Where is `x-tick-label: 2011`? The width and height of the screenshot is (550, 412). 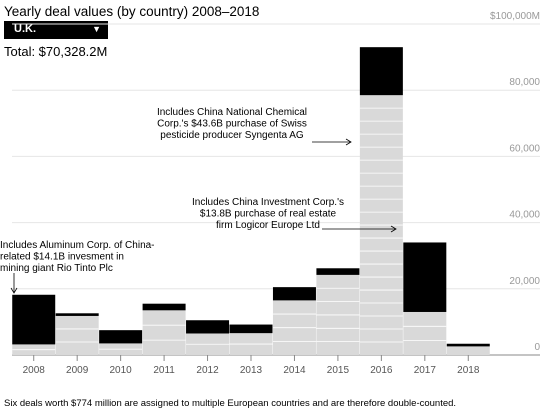
x-tick-label: 2011 is located at coordinates (164, 370).